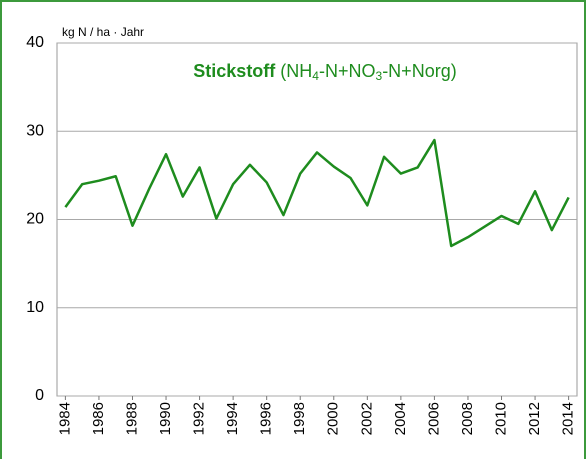 Image resolution: width=586 pixels, height=464 pixels. What do you see at coordinates (103, 32) in the screenshot?
I see `y-axis-label: kg N / ha · Jahr` at bounding box center [103, 32].